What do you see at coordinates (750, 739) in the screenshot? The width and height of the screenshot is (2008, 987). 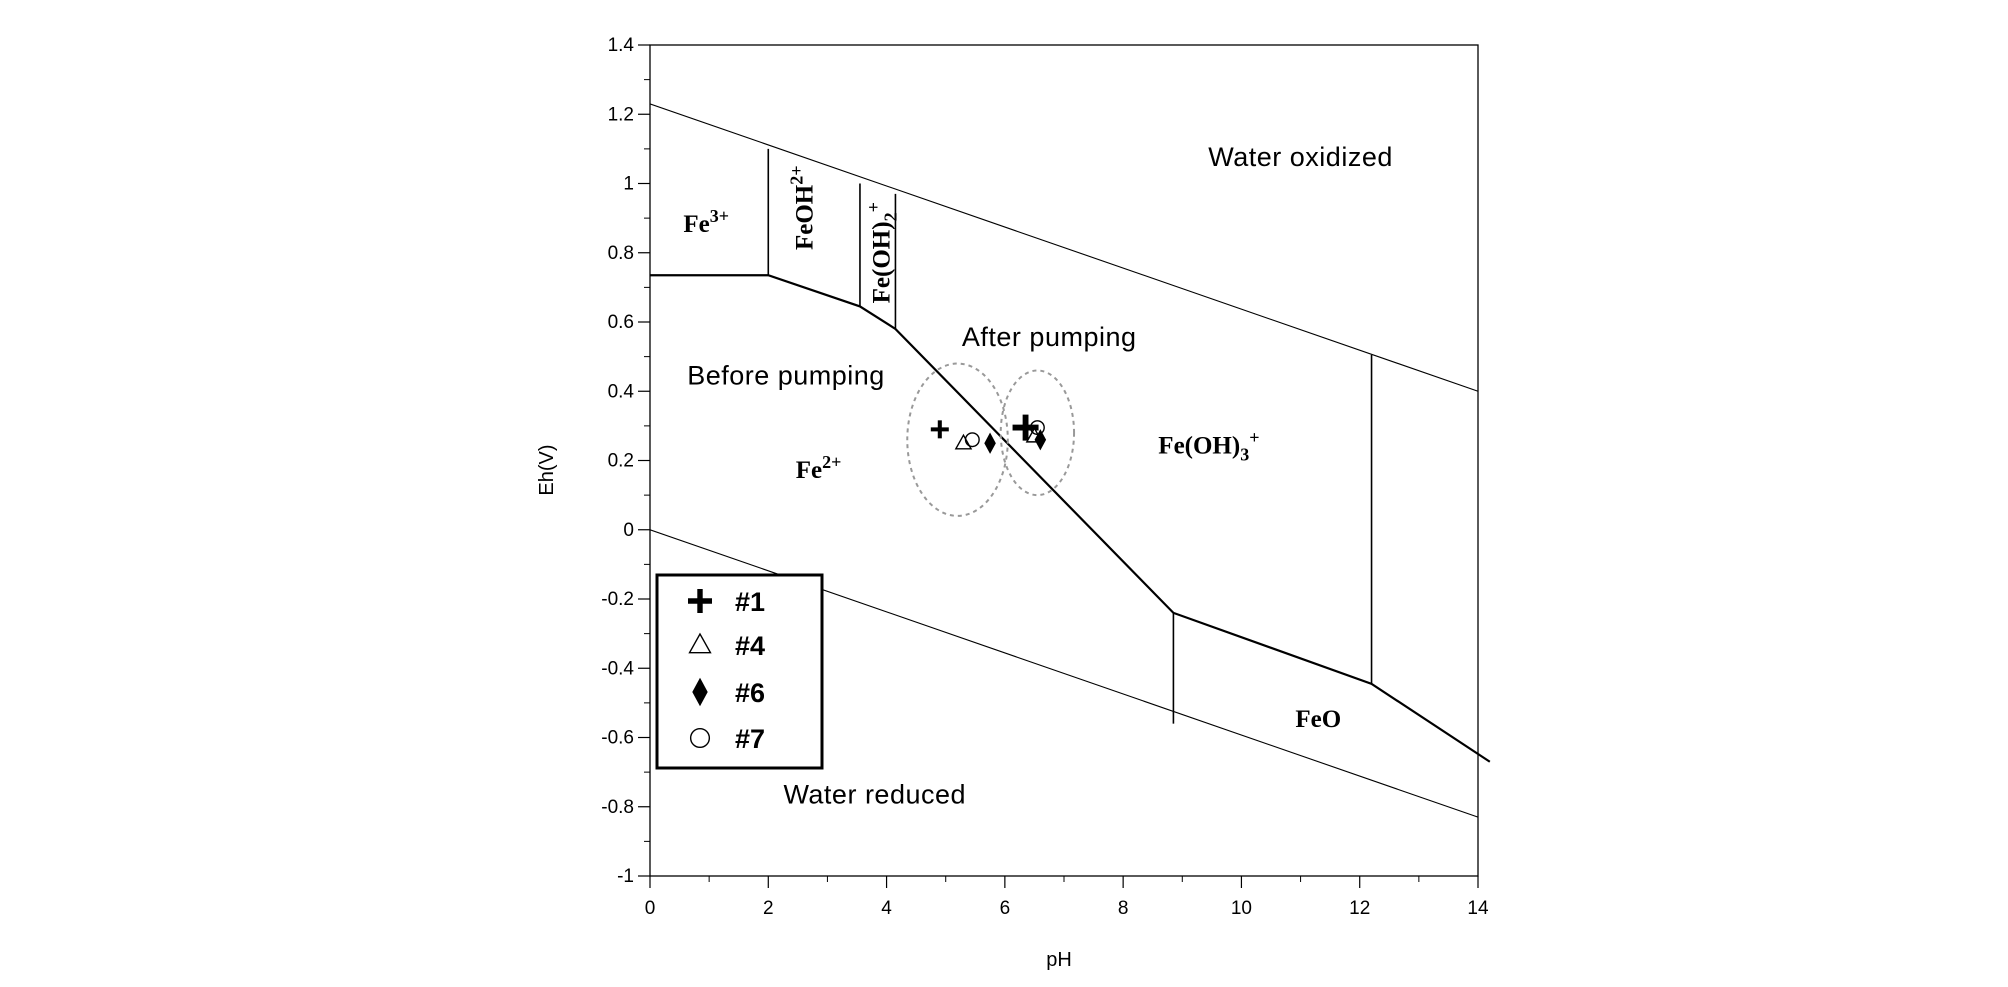 I see `legend-label: #7` at bounding box center [750, 739].